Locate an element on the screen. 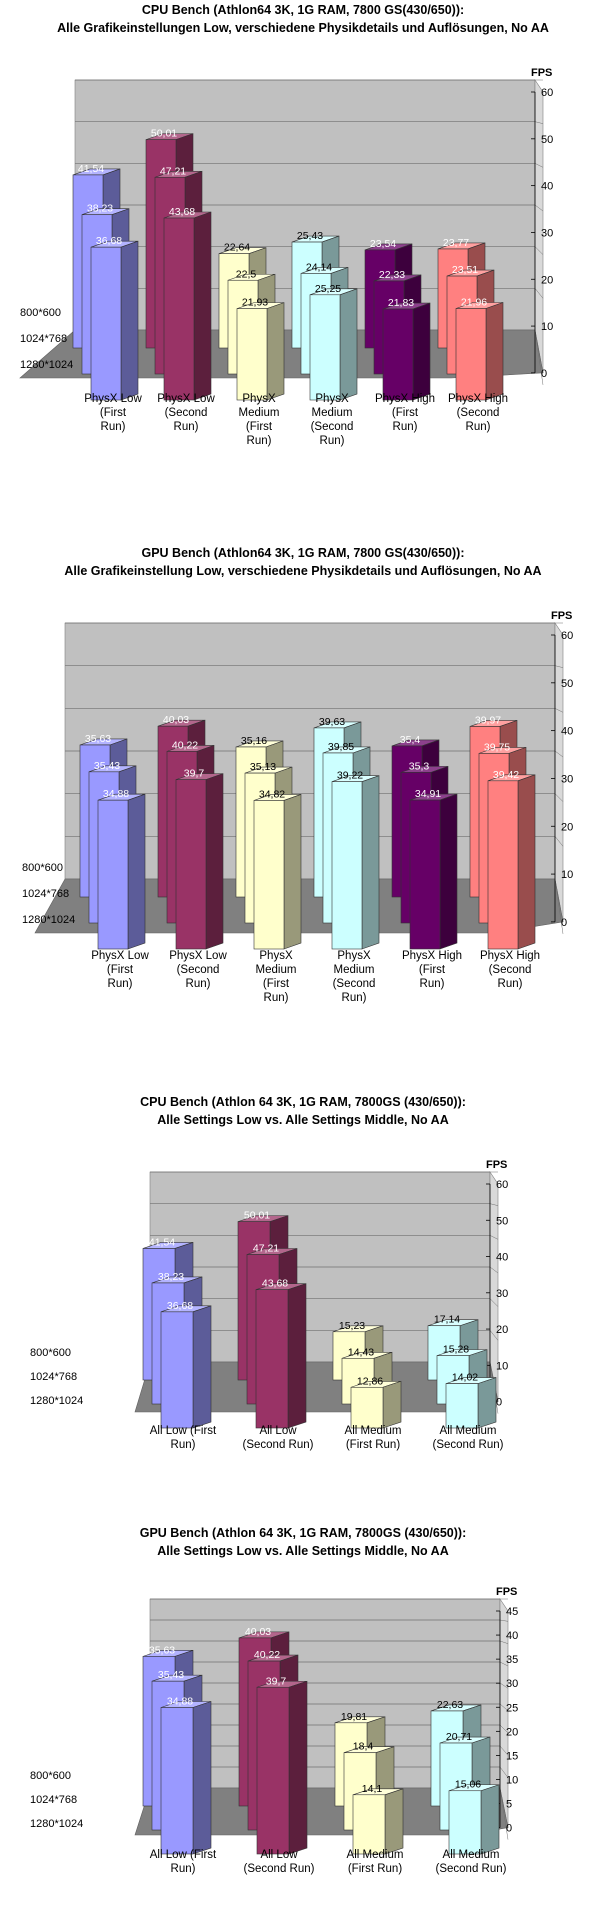 The width and height of the screenshot is (607, 1926). data-label: 14,43 is located at coordinates (361, 1352).